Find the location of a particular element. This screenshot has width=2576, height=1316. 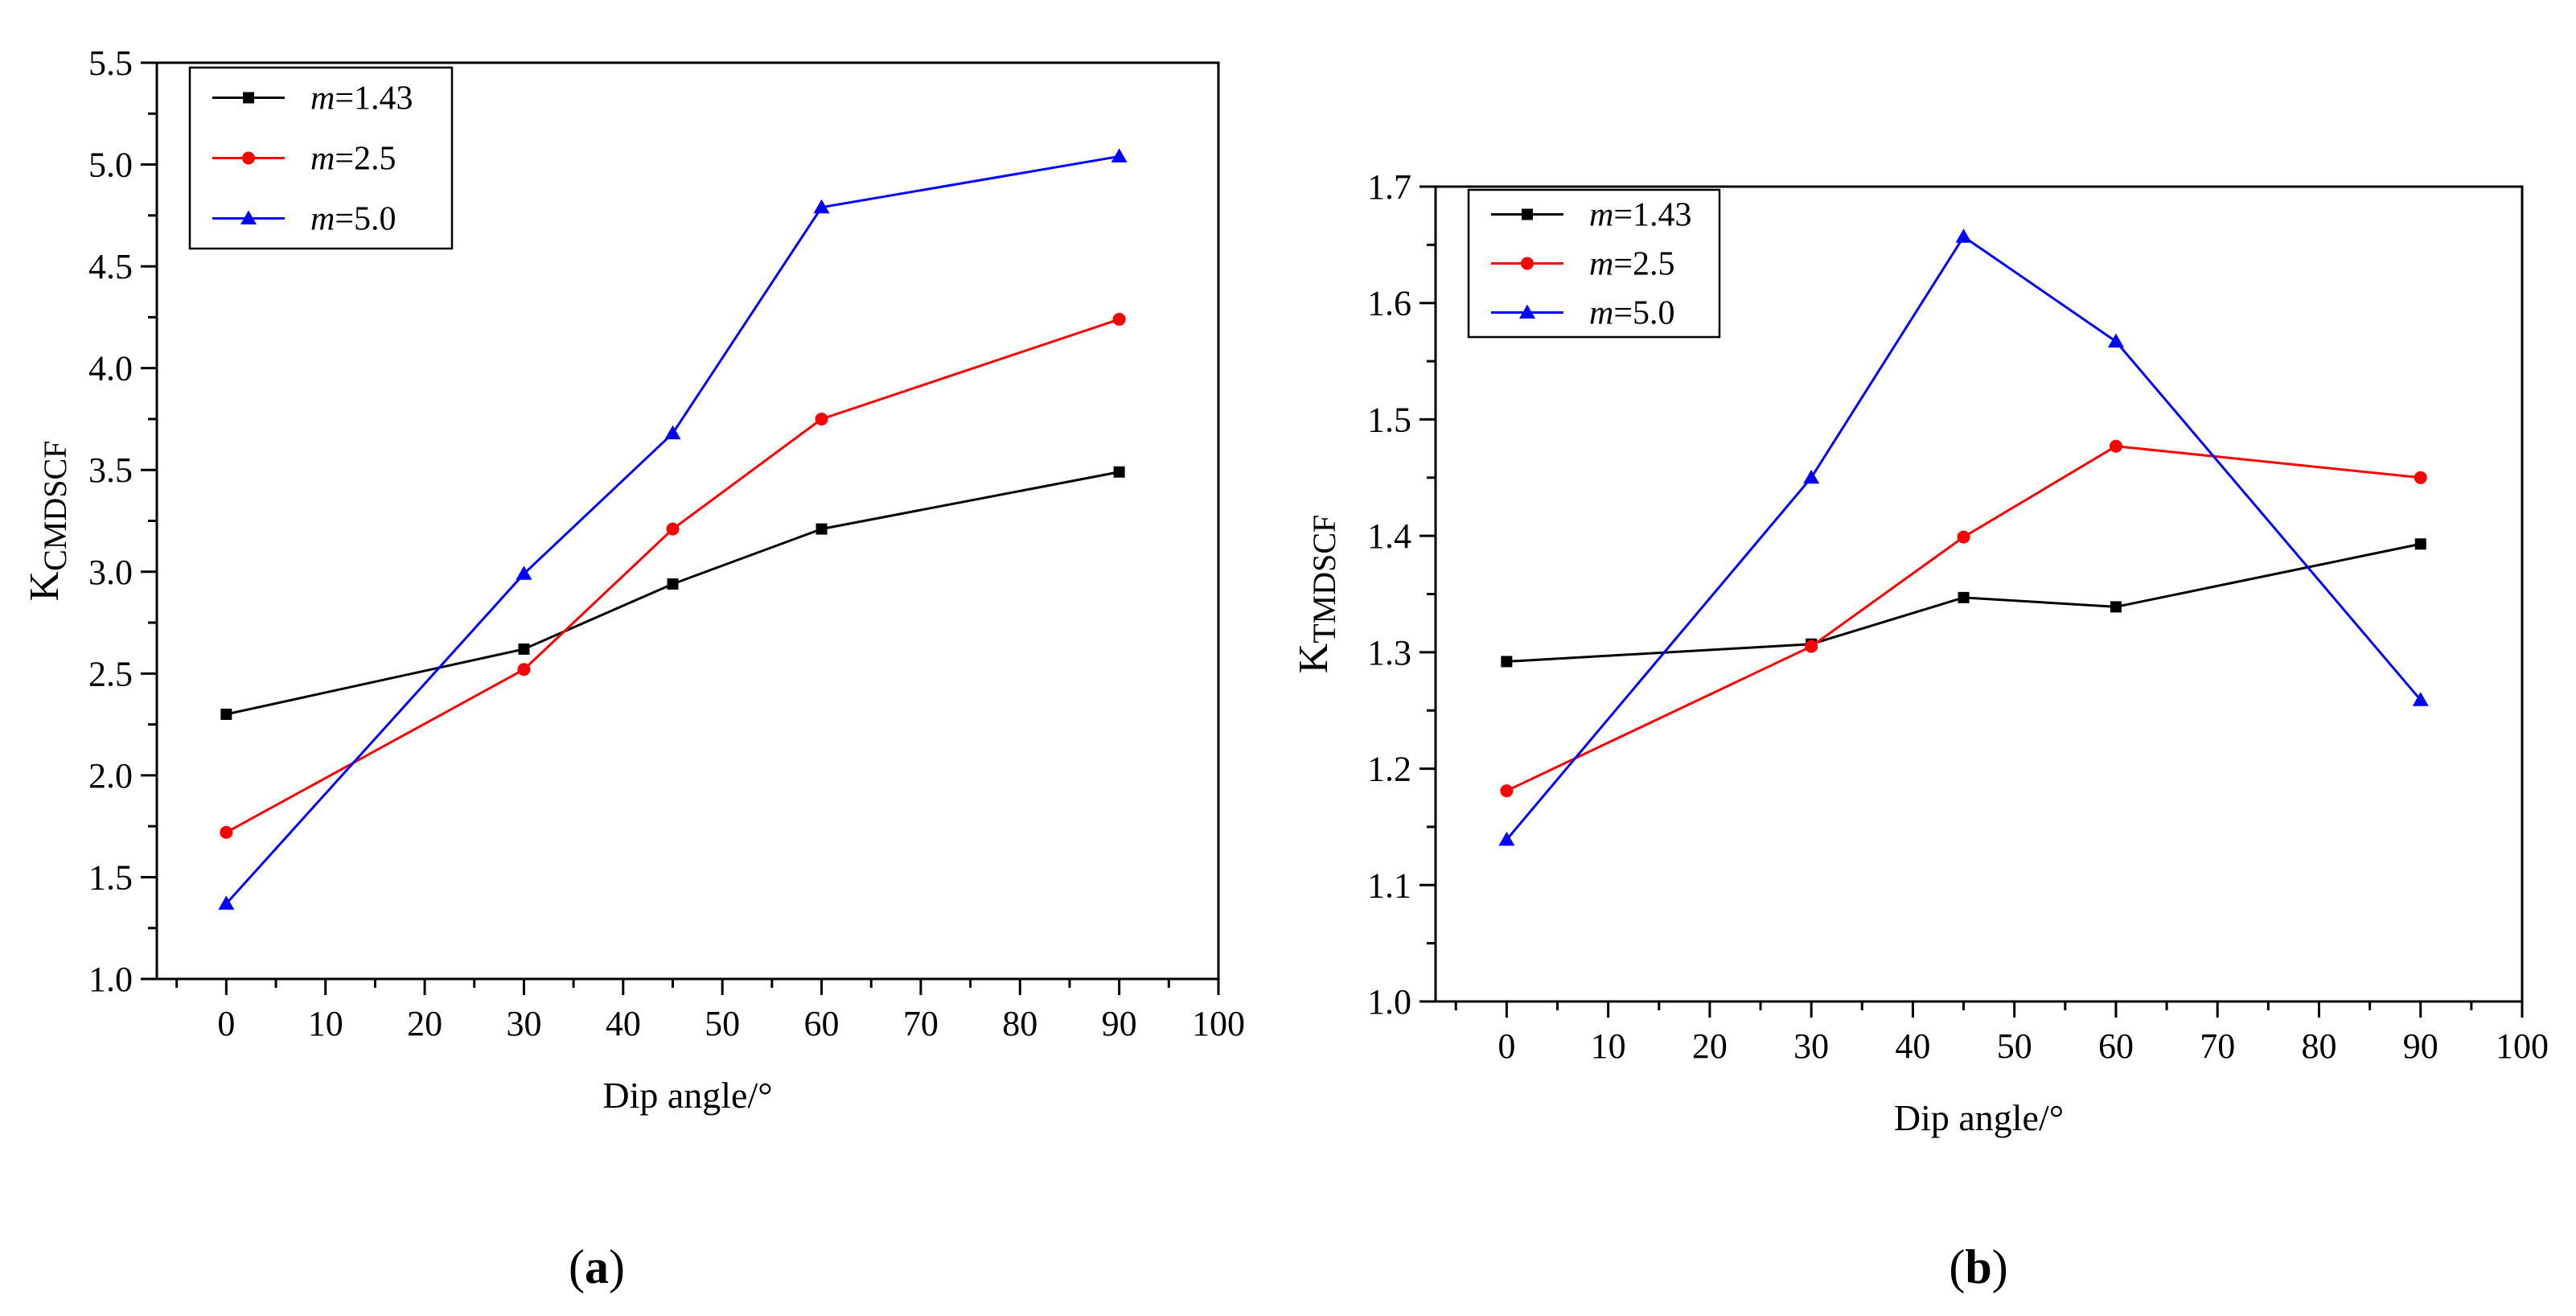

y-axis-title-subscript: CMDSCF is located at coordinates (55, 506).